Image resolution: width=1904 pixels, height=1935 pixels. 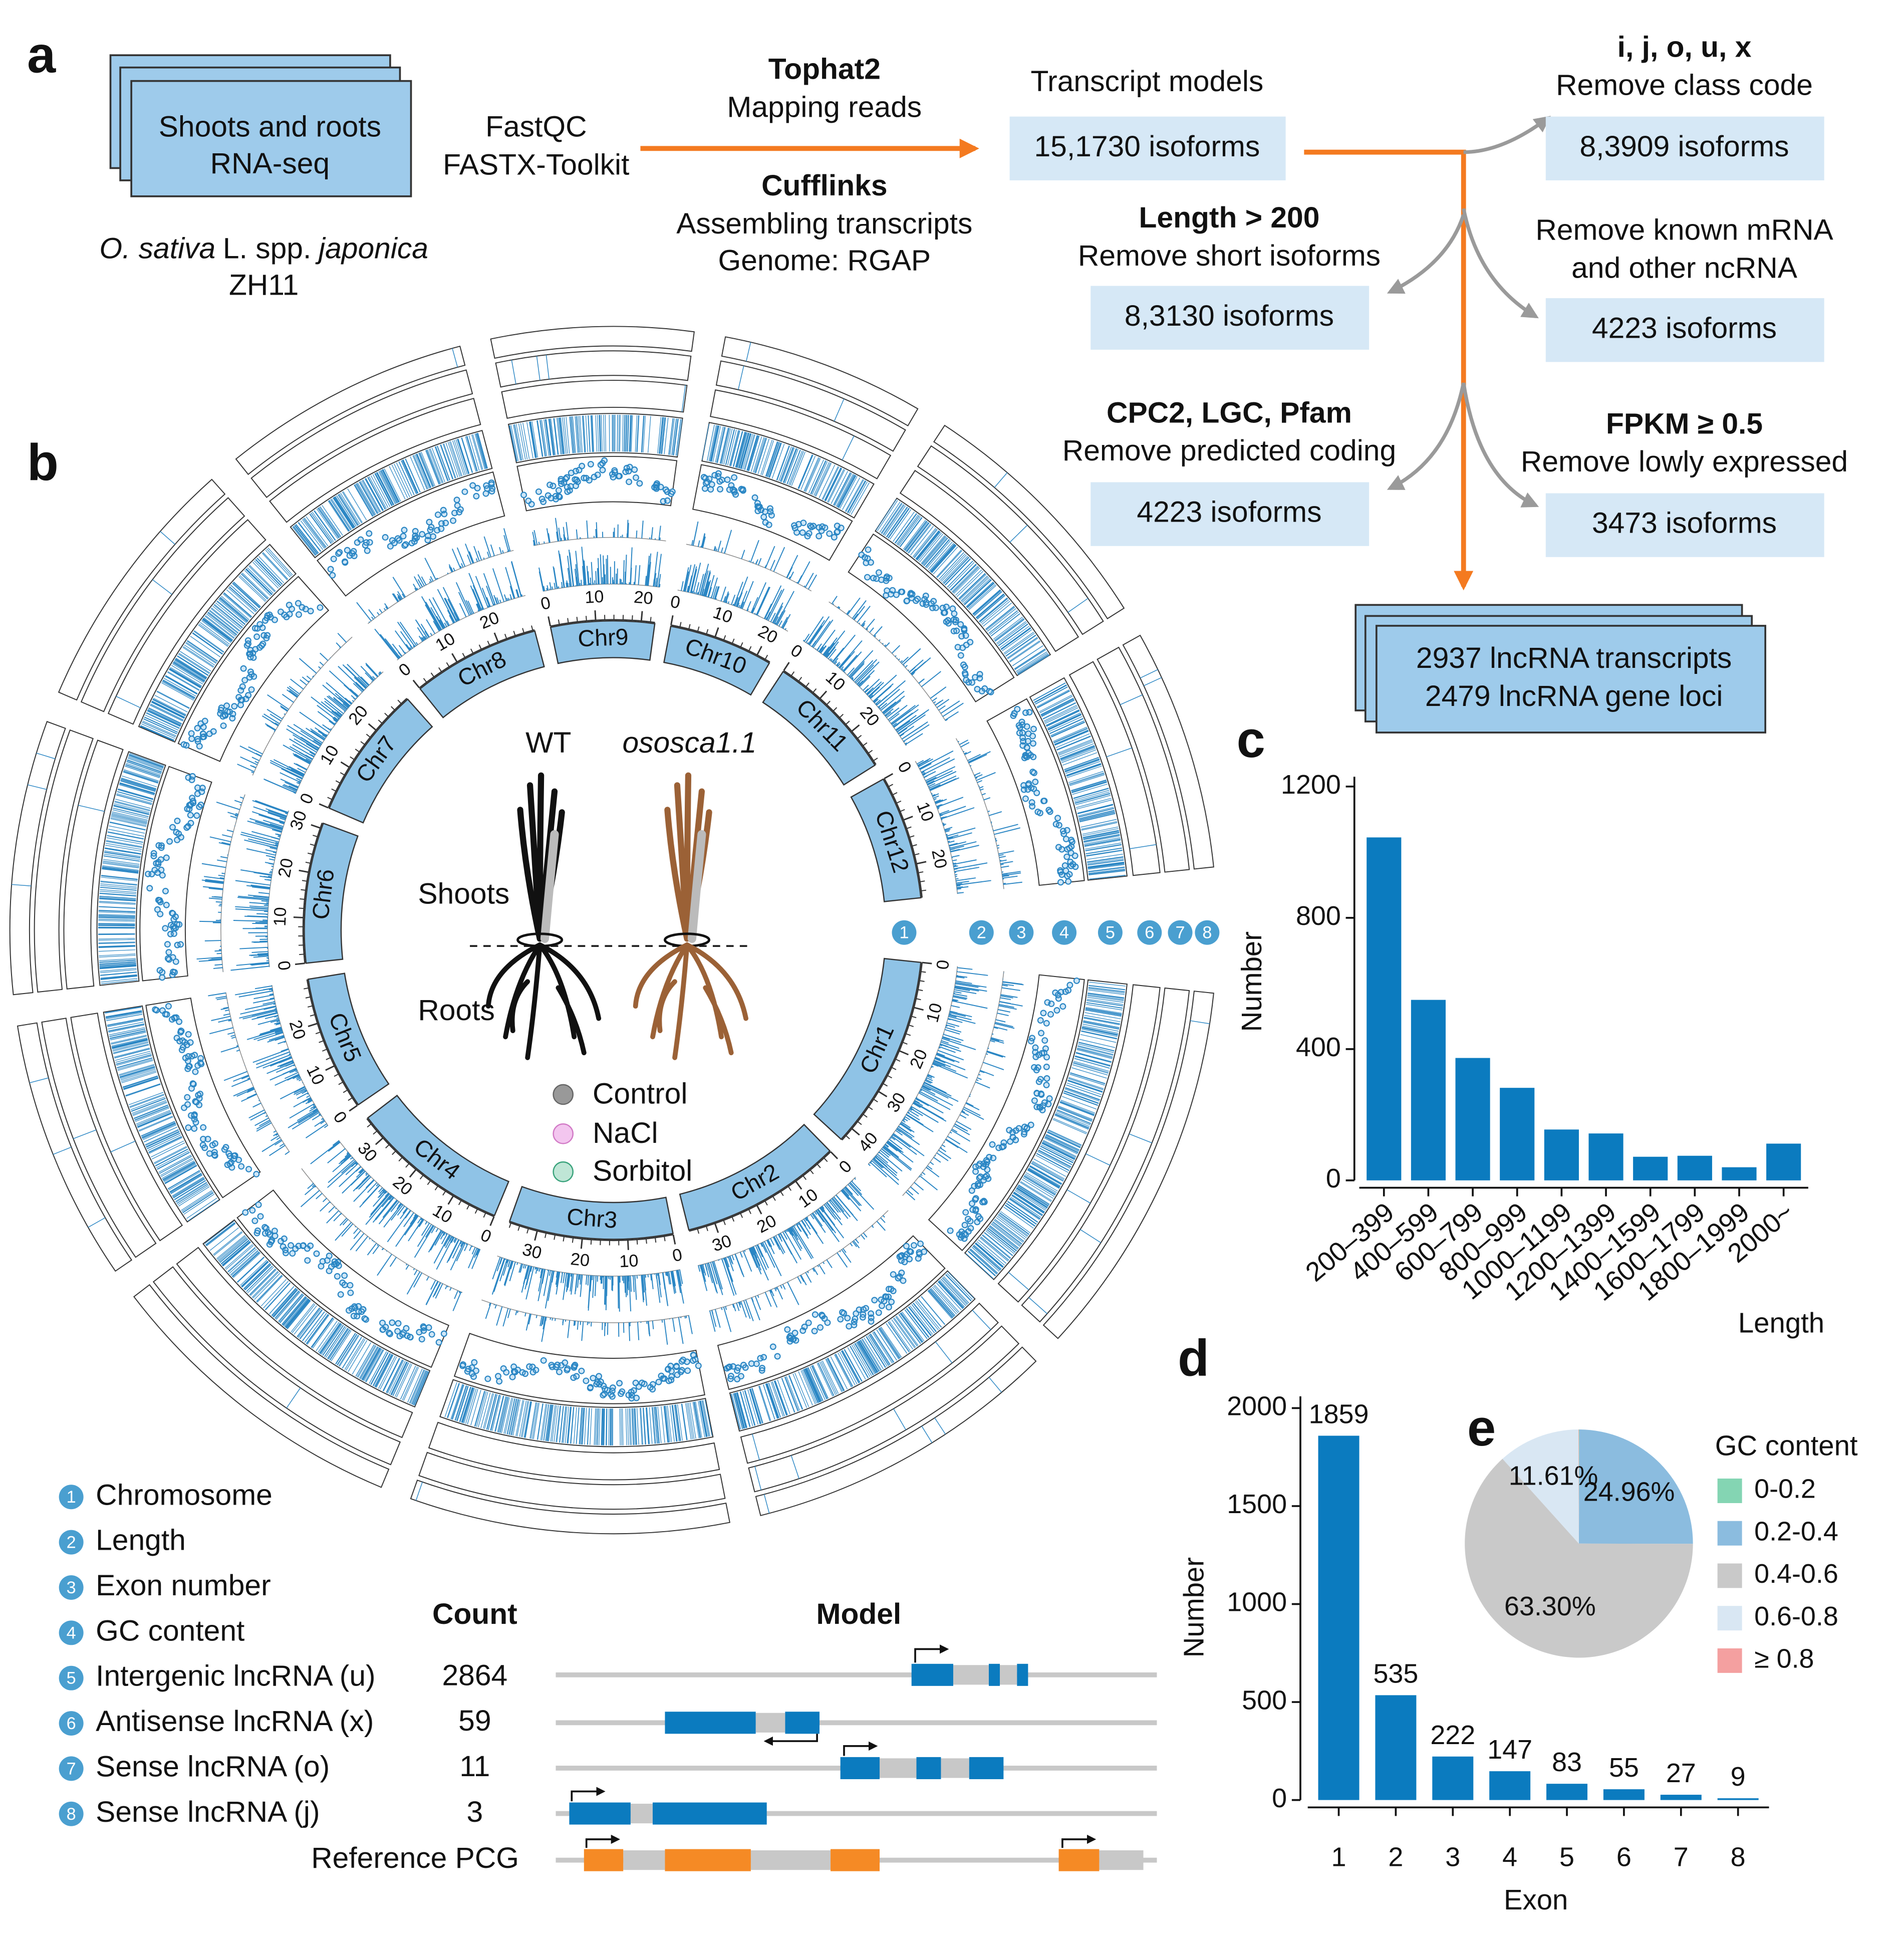 What do you see at coordinates (1122, 1860) in the screenshot?
I see `intron` at bounding box center [1122, 1860].